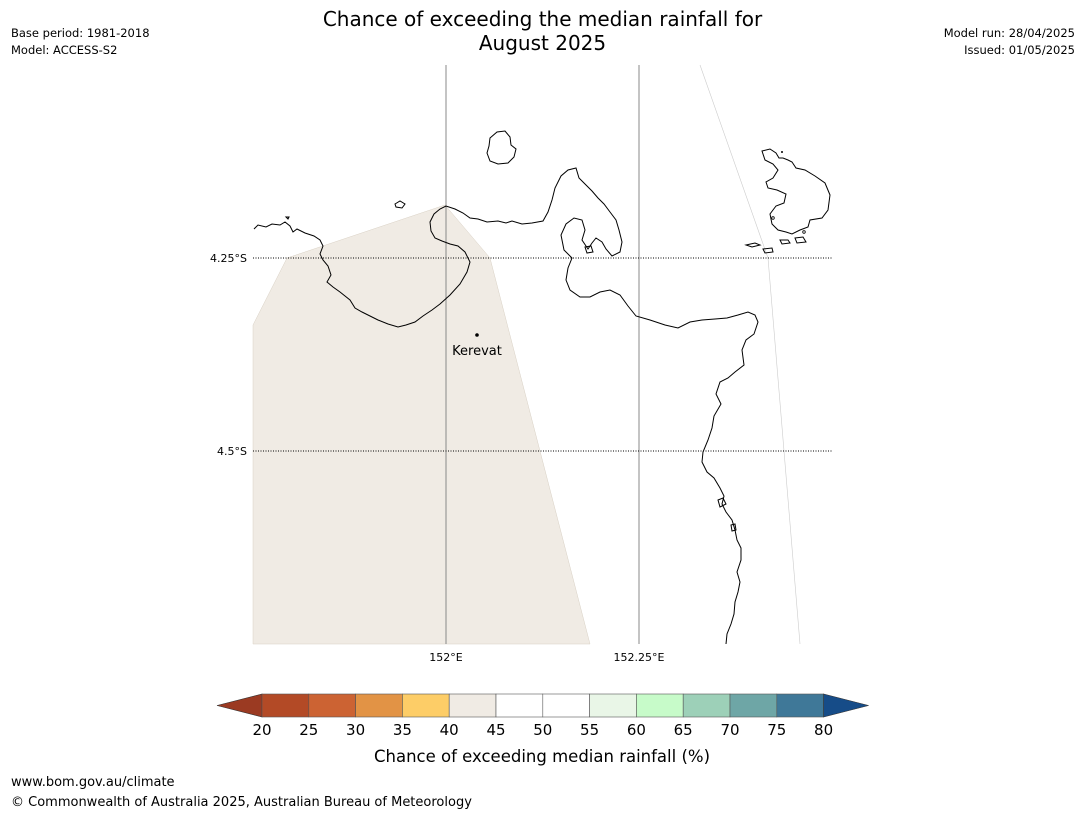 The width and height of the screenshot is (1085, 816). I want to click on colorbar-tick-label: 70, so click(729, 730).